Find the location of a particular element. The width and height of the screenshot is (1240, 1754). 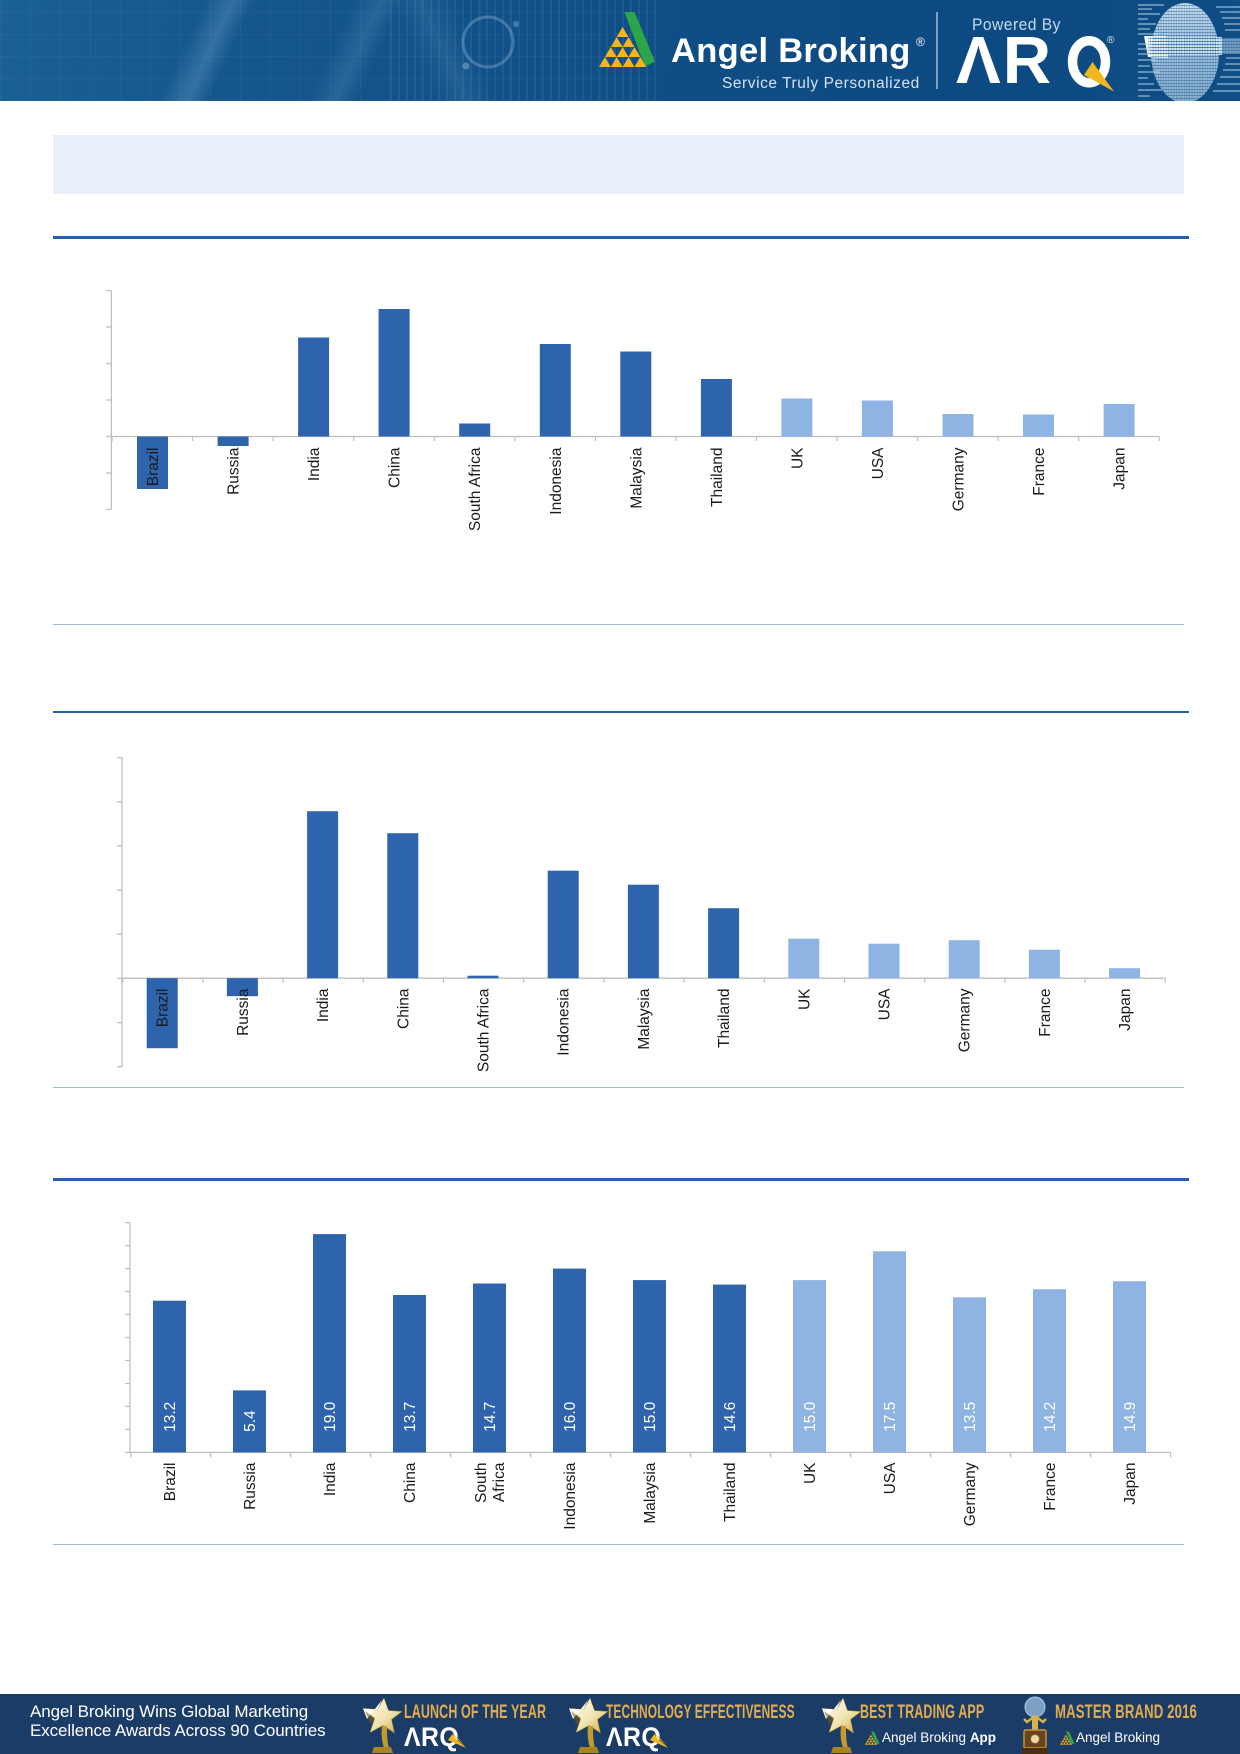

svg-text: 13.2 is located at coordinates (170, 1417).